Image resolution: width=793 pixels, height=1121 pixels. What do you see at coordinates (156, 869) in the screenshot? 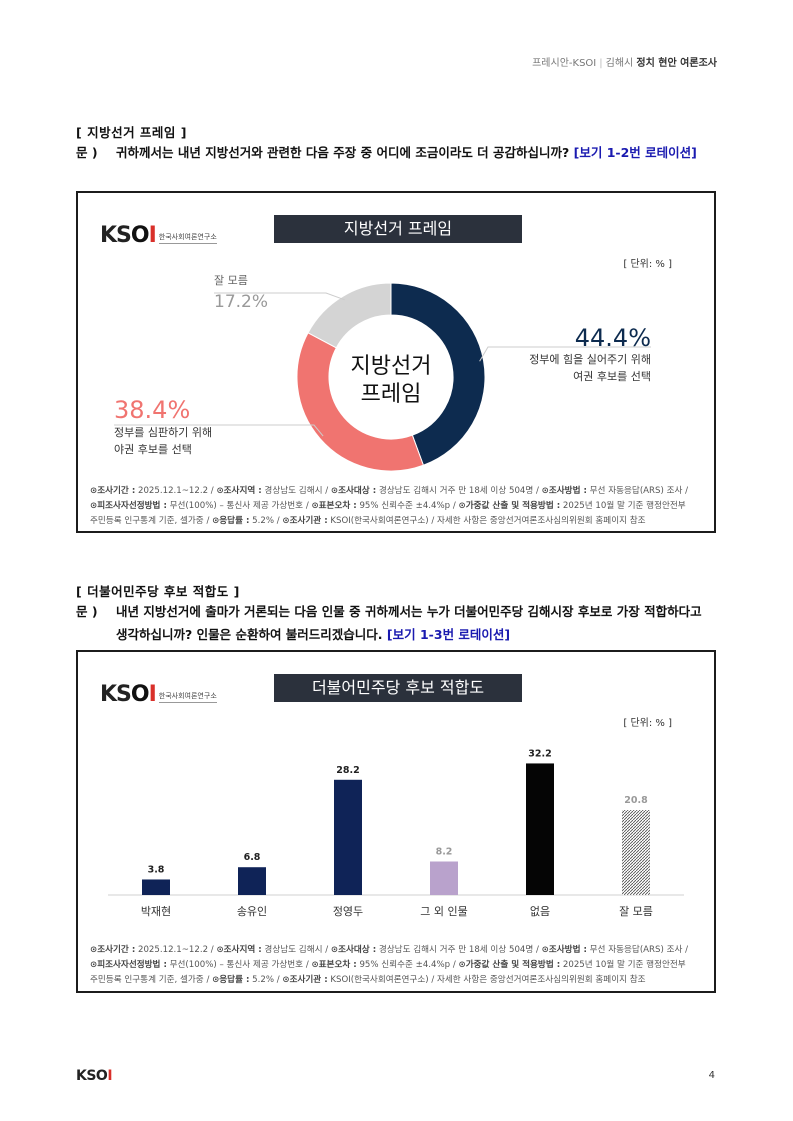
I see `bar-value-label: 3.8` at bounding box center [156, 869].